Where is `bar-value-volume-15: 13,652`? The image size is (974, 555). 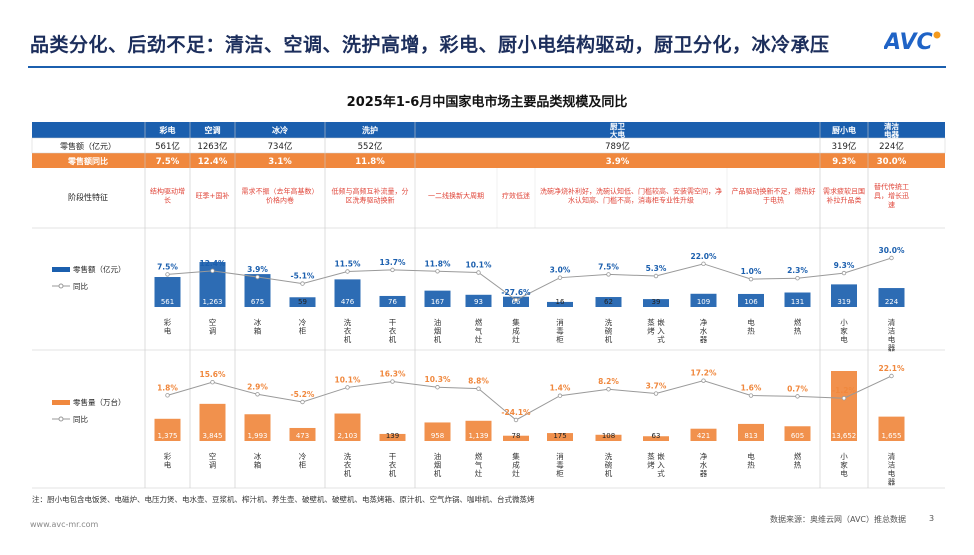 bar-value-volume-15: 13,652 is located at coordinates (844, 436).